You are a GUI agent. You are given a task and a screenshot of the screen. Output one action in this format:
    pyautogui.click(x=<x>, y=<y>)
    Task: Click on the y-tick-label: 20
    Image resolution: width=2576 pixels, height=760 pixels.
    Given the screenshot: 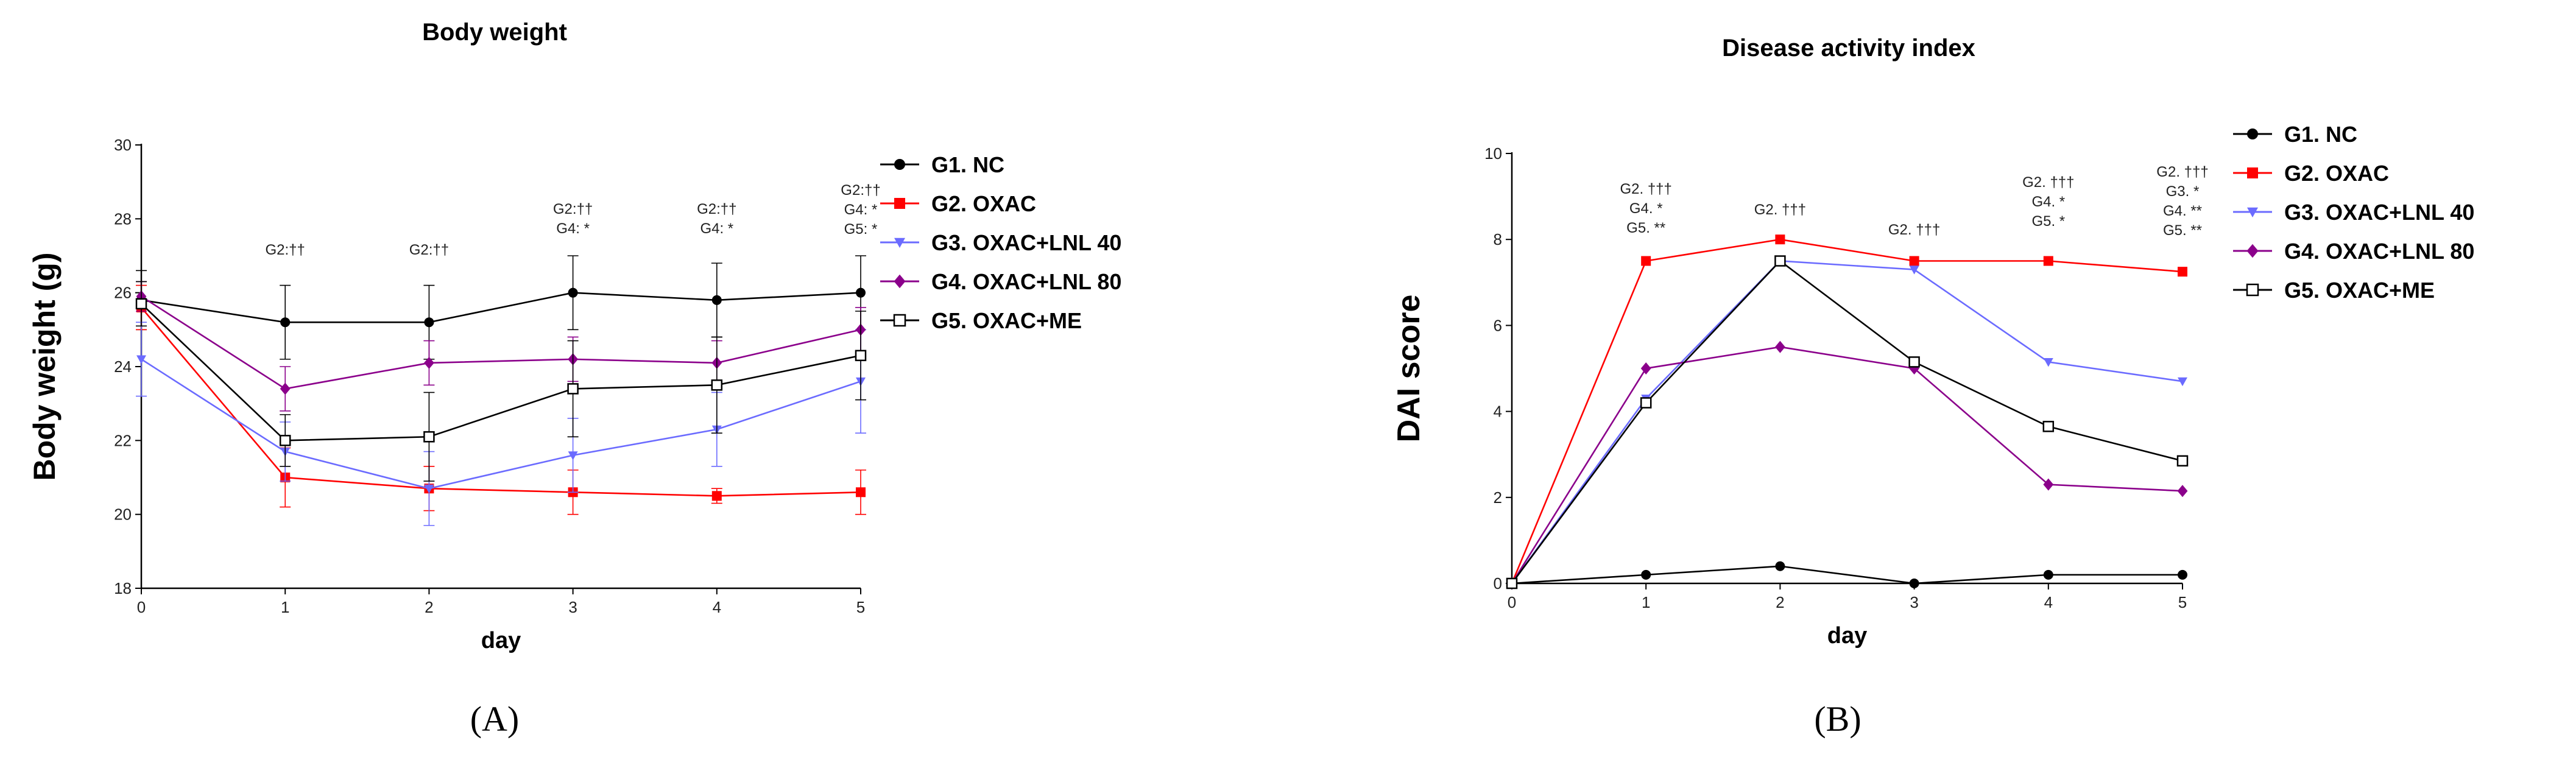 What is the action you would take?
    pyautogui.click(x=123, y=514)
    